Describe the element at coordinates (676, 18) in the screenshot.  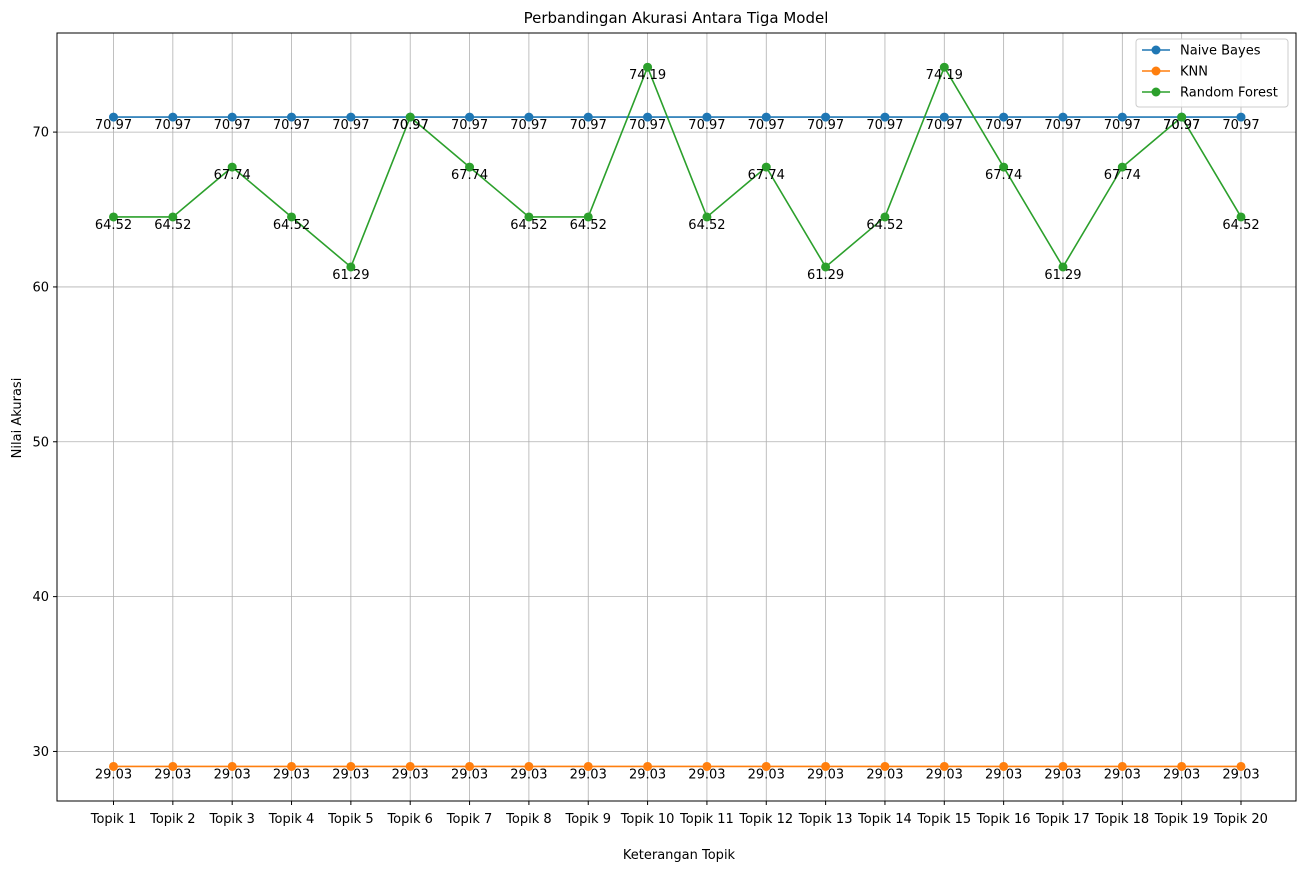
I see `chart-title: Perbandingan Akurasi Antara Tiga Model` at that location.